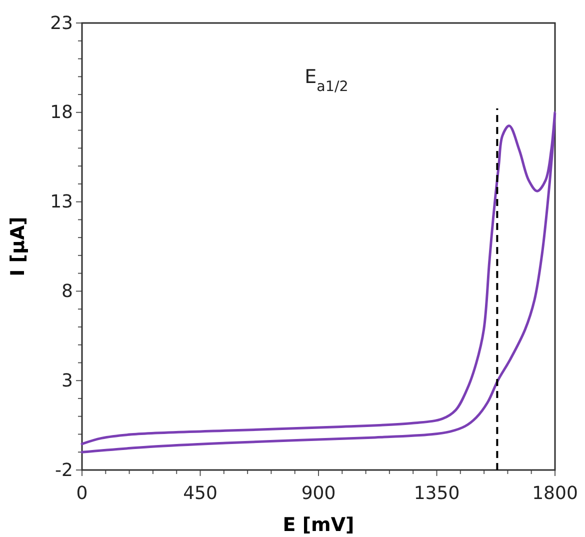 The image size is (585, 537). I want to click on y-tick-label: 13, so click(61, 202).